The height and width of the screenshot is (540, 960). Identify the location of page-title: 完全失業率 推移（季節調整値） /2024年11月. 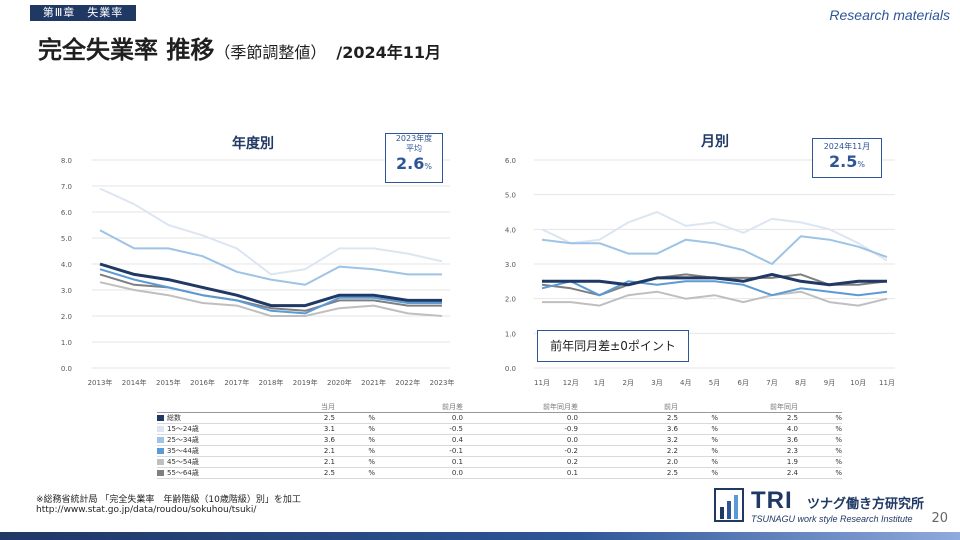
(239, 47).